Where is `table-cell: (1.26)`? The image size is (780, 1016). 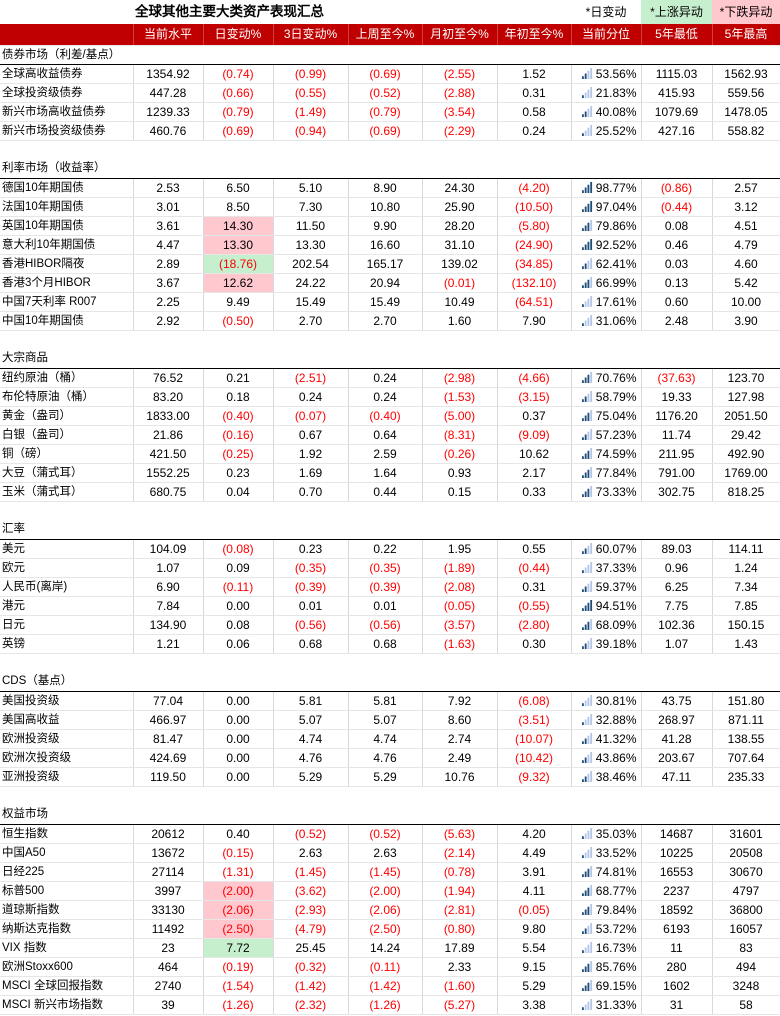 table-cell: (1.26) is located at coordinates (238, 1005).